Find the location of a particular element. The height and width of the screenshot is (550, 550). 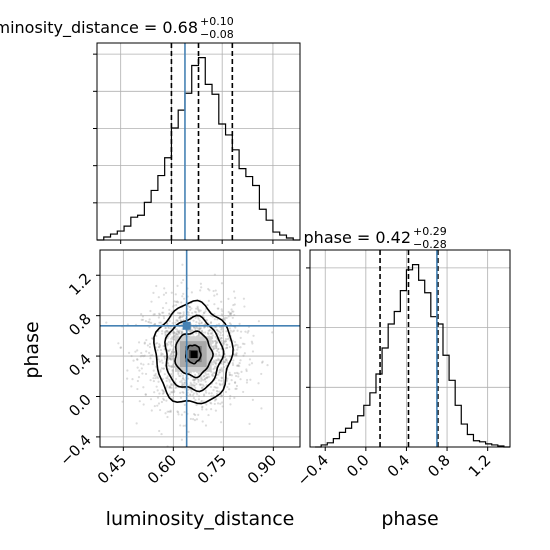

phase-xtick-label-3: 0.8 is located at coordinates (439, 466).